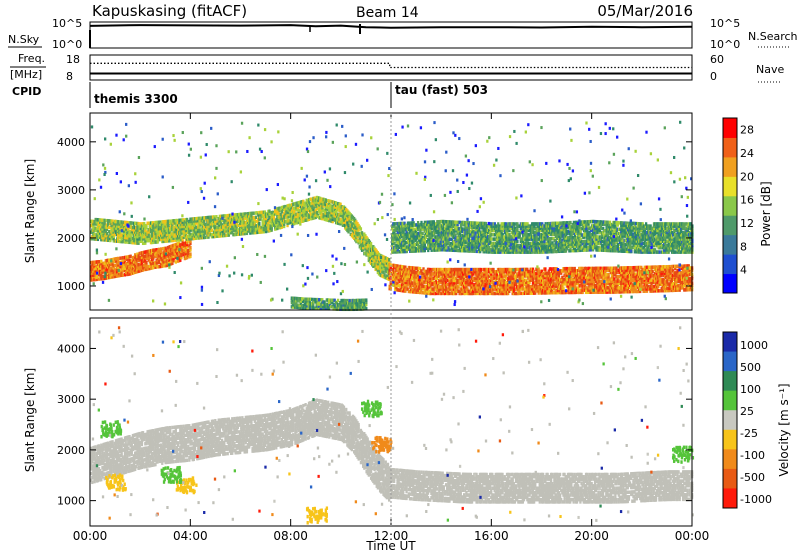 This screenshot has height=558, width=800. What do you see at coordinates (387, 13) in the screenshot?
I see `beam-title: Beam 14` at bounding box center [387, 13].